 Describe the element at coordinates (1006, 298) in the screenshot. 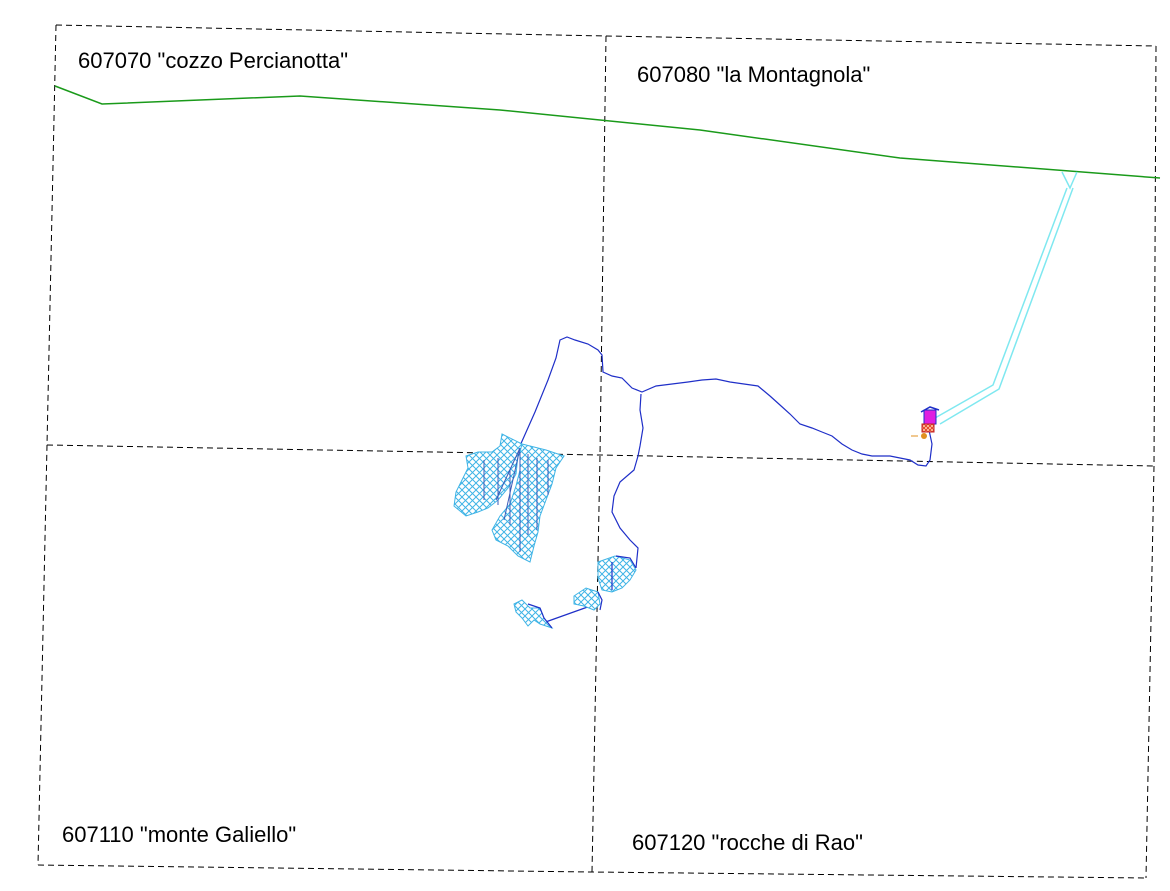

I see `cyan-corridor` at that location.